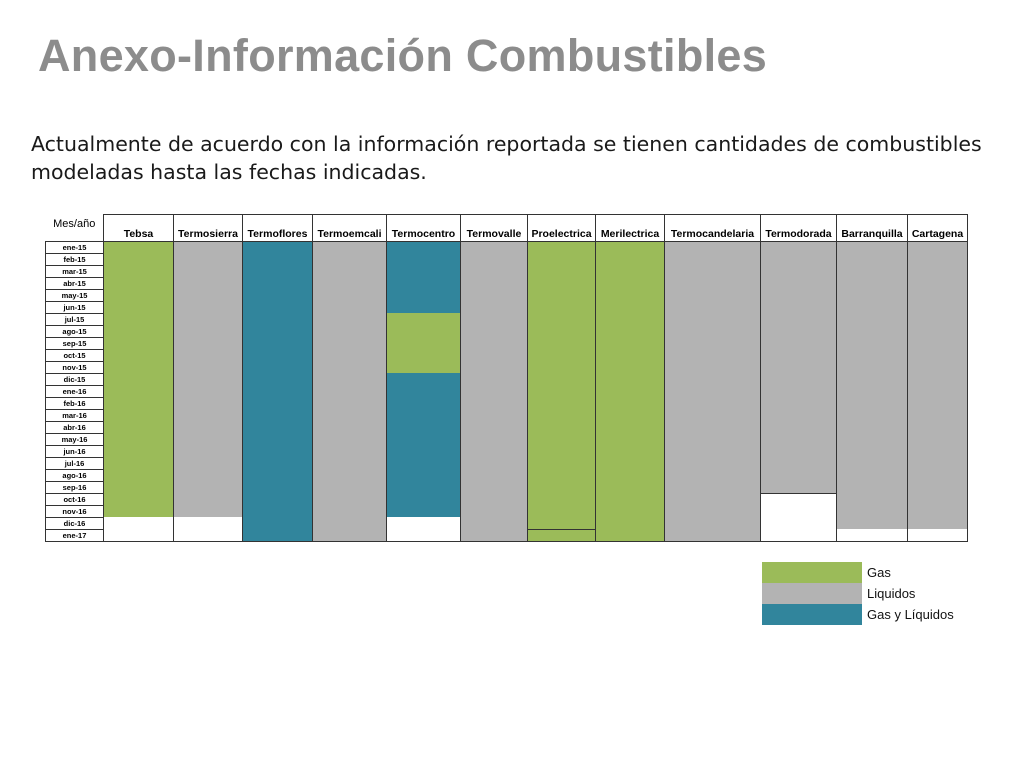 Image resolution: width=1024 pixels, height=768 pixels. What do you see at coordinates (506, 427) in the screenshot?
I see `table-row: abr-16` at bounding box center [506, 427].